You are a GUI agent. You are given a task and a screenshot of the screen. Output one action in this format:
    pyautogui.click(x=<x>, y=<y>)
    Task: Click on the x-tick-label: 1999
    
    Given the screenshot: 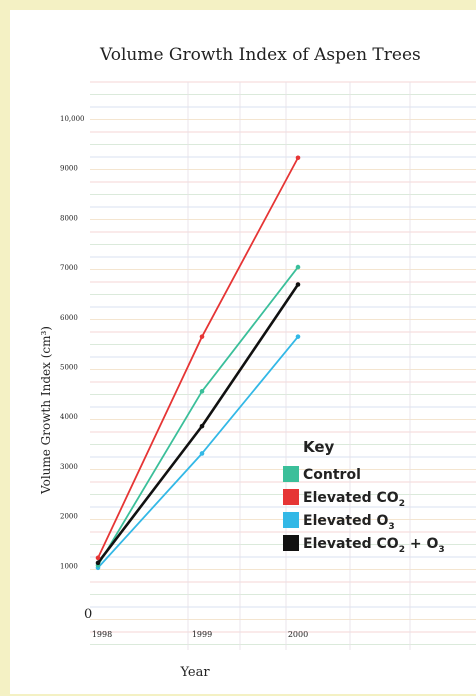 What is the action you would take?
    pyautogui.click(x=202, y=634)
    